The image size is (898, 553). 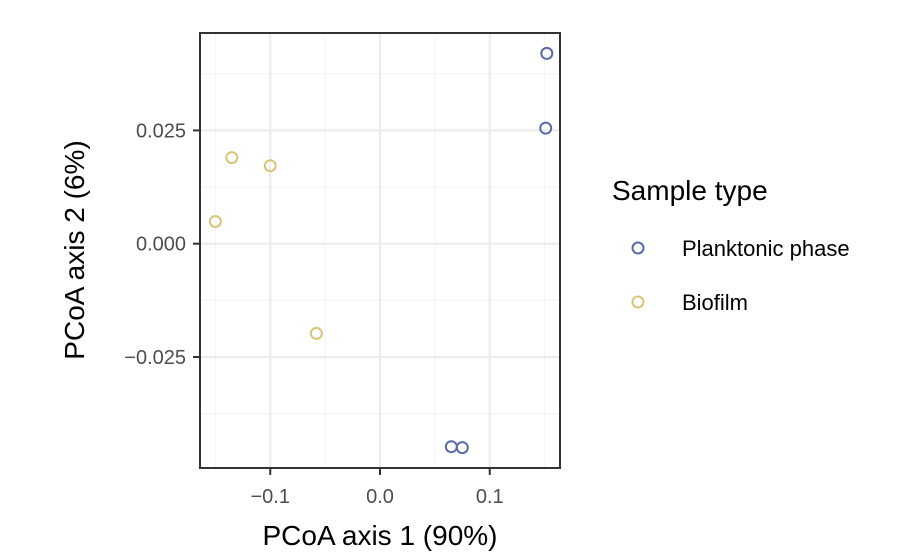 What do you see at coordinates (766, 248) in the screenshot?
I see `legend-label-planktonic-phase: Planktonic phase` at bounding box center [766, 248].